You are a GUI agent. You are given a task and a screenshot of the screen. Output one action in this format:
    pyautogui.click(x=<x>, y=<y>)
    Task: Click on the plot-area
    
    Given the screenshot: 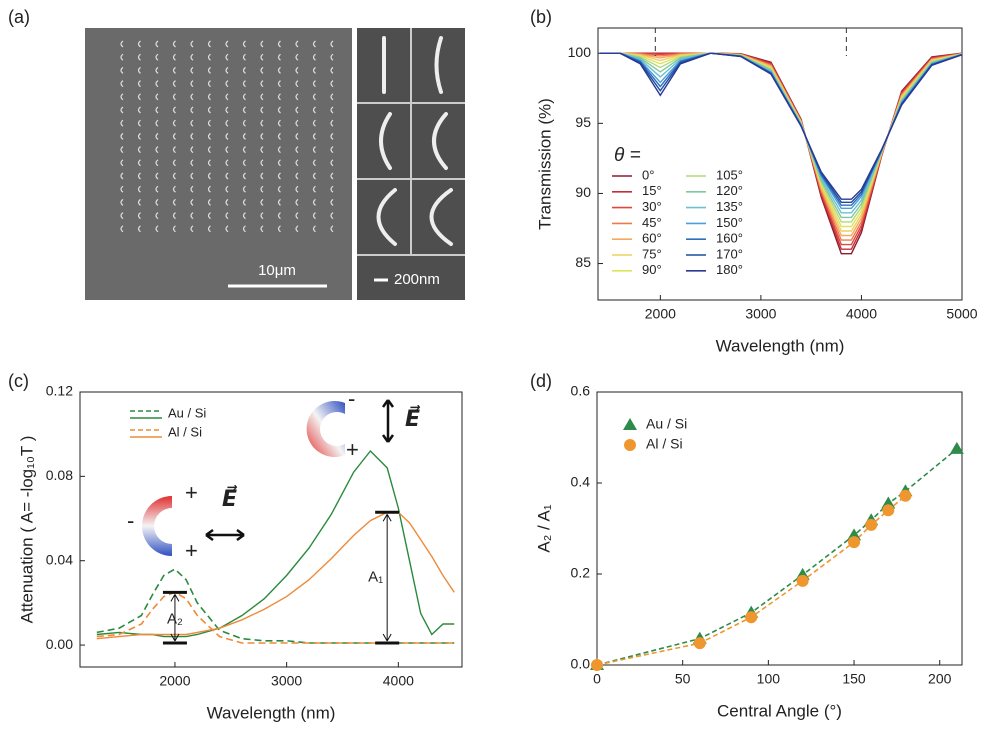 What is the action you would take?
    pyautogui.click(x=777, y=556)
    